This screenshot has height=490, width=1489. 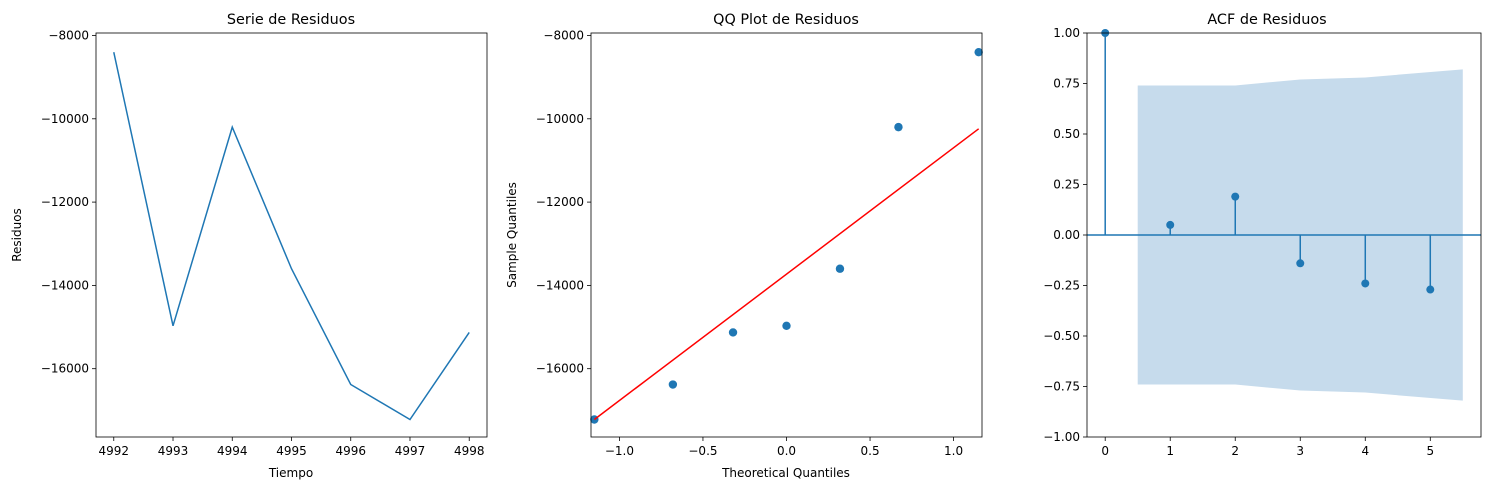 What do you see at coordinates (1235, 451) in the screenshot?
I see `x-tick-label: 2` at bounding box center [1235, 451].